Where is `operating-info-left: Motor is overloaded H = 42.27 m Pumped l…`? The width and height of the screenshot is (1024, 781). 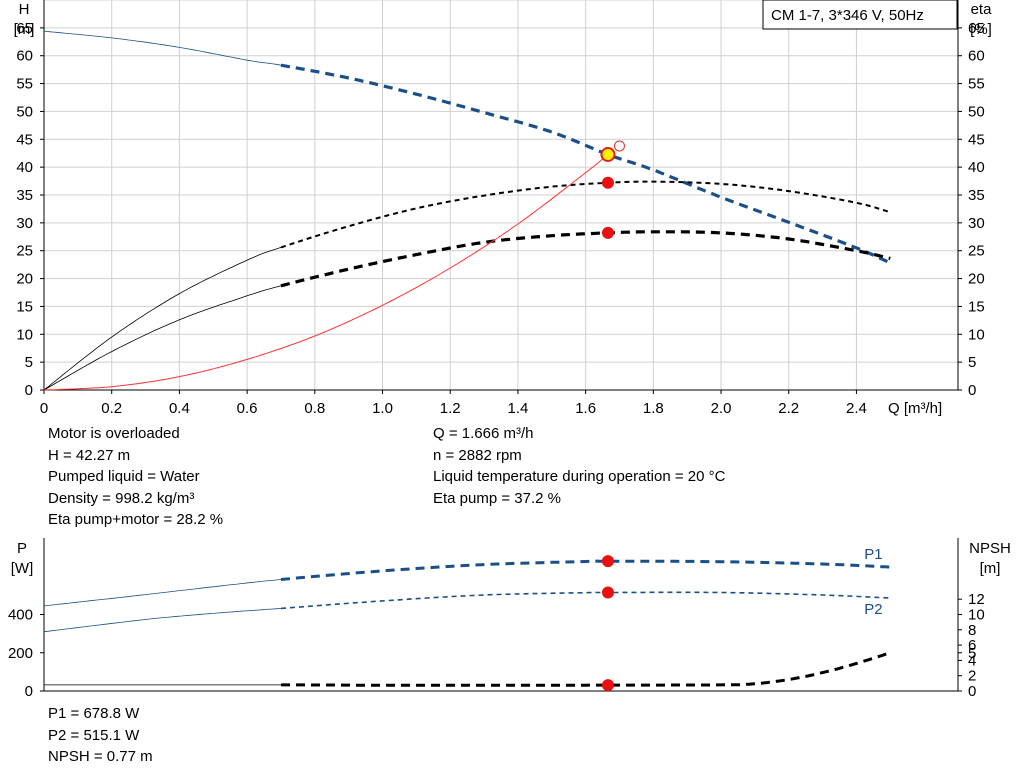
operating-info-left: Motor is overloaded H = 42.27 m Pumped l… is located at coordinates (135, 477).